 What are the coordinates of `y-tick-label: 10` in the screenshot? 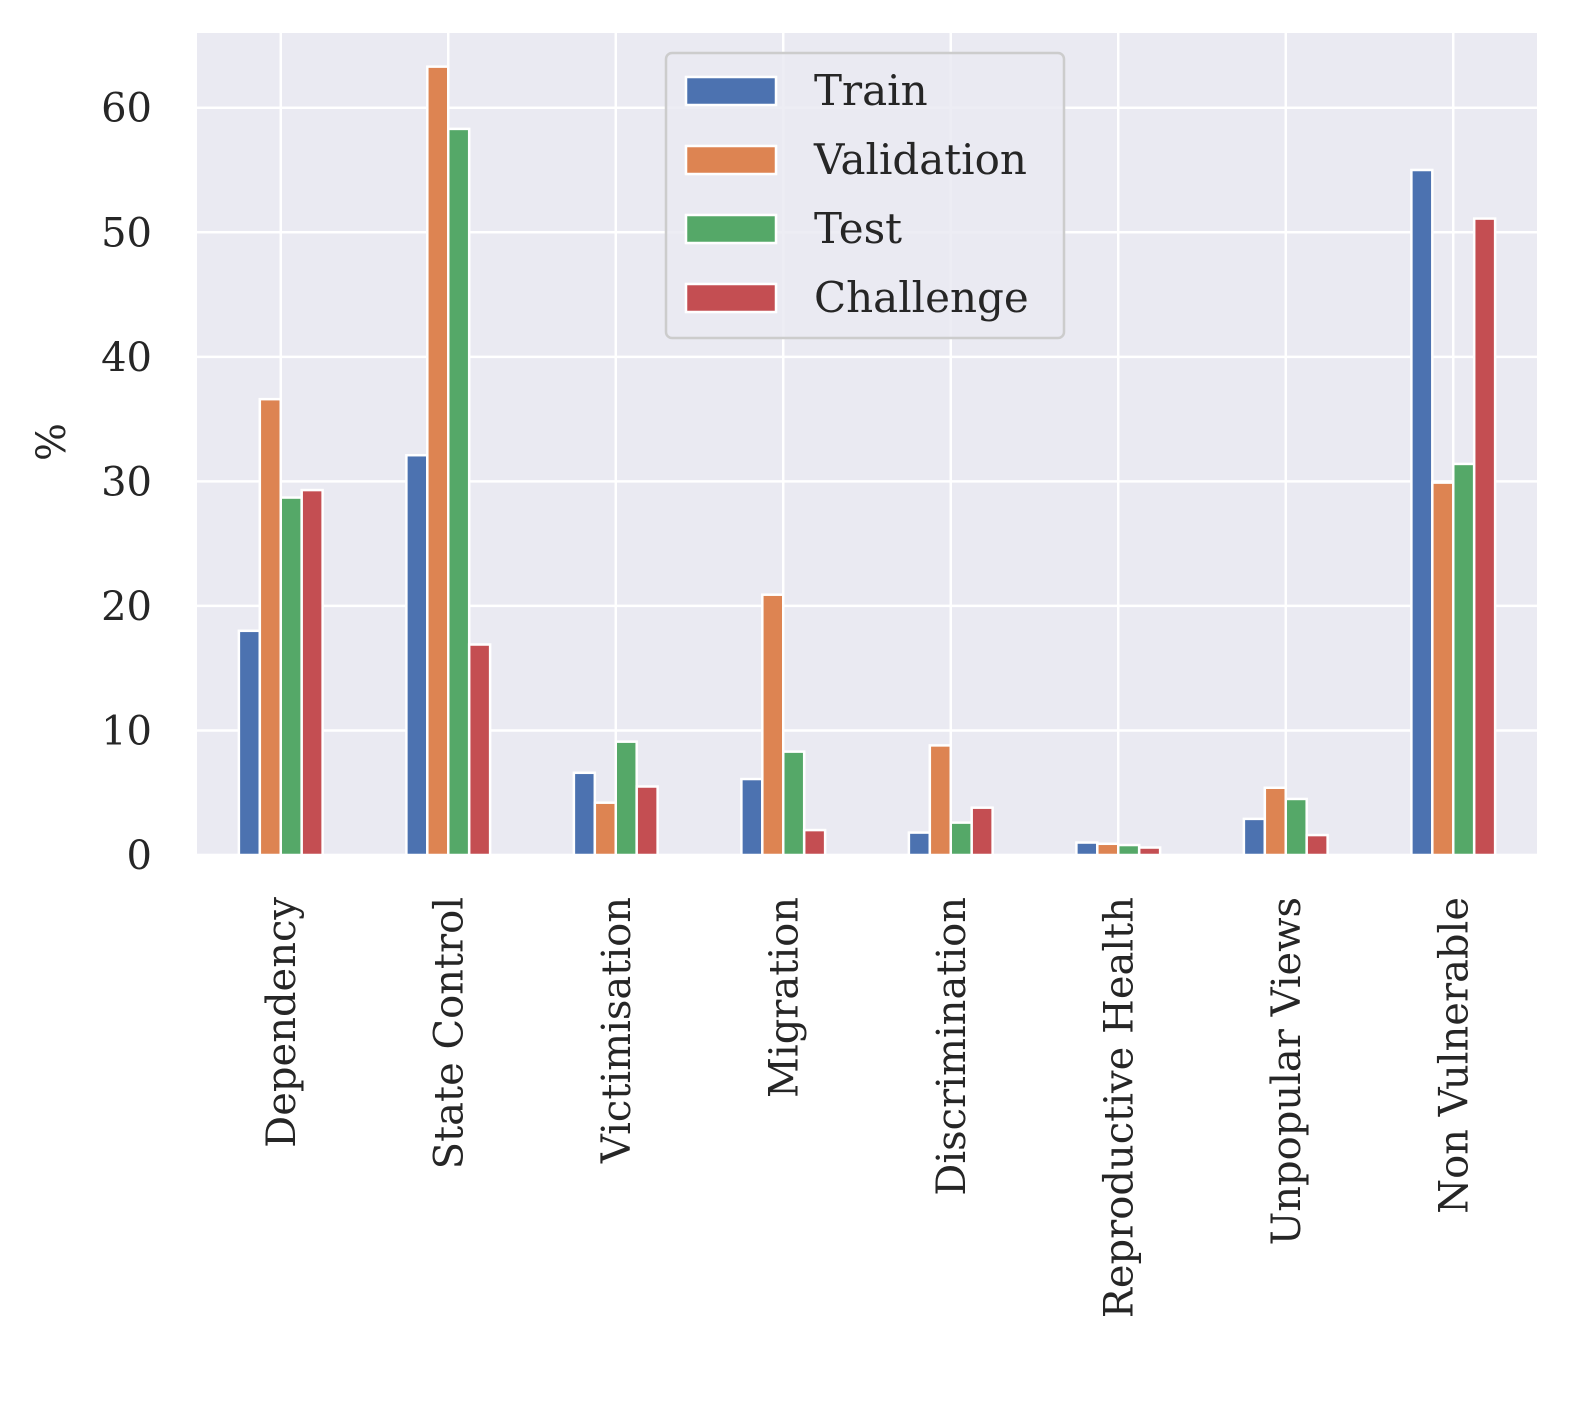 It's located at (126, 731).